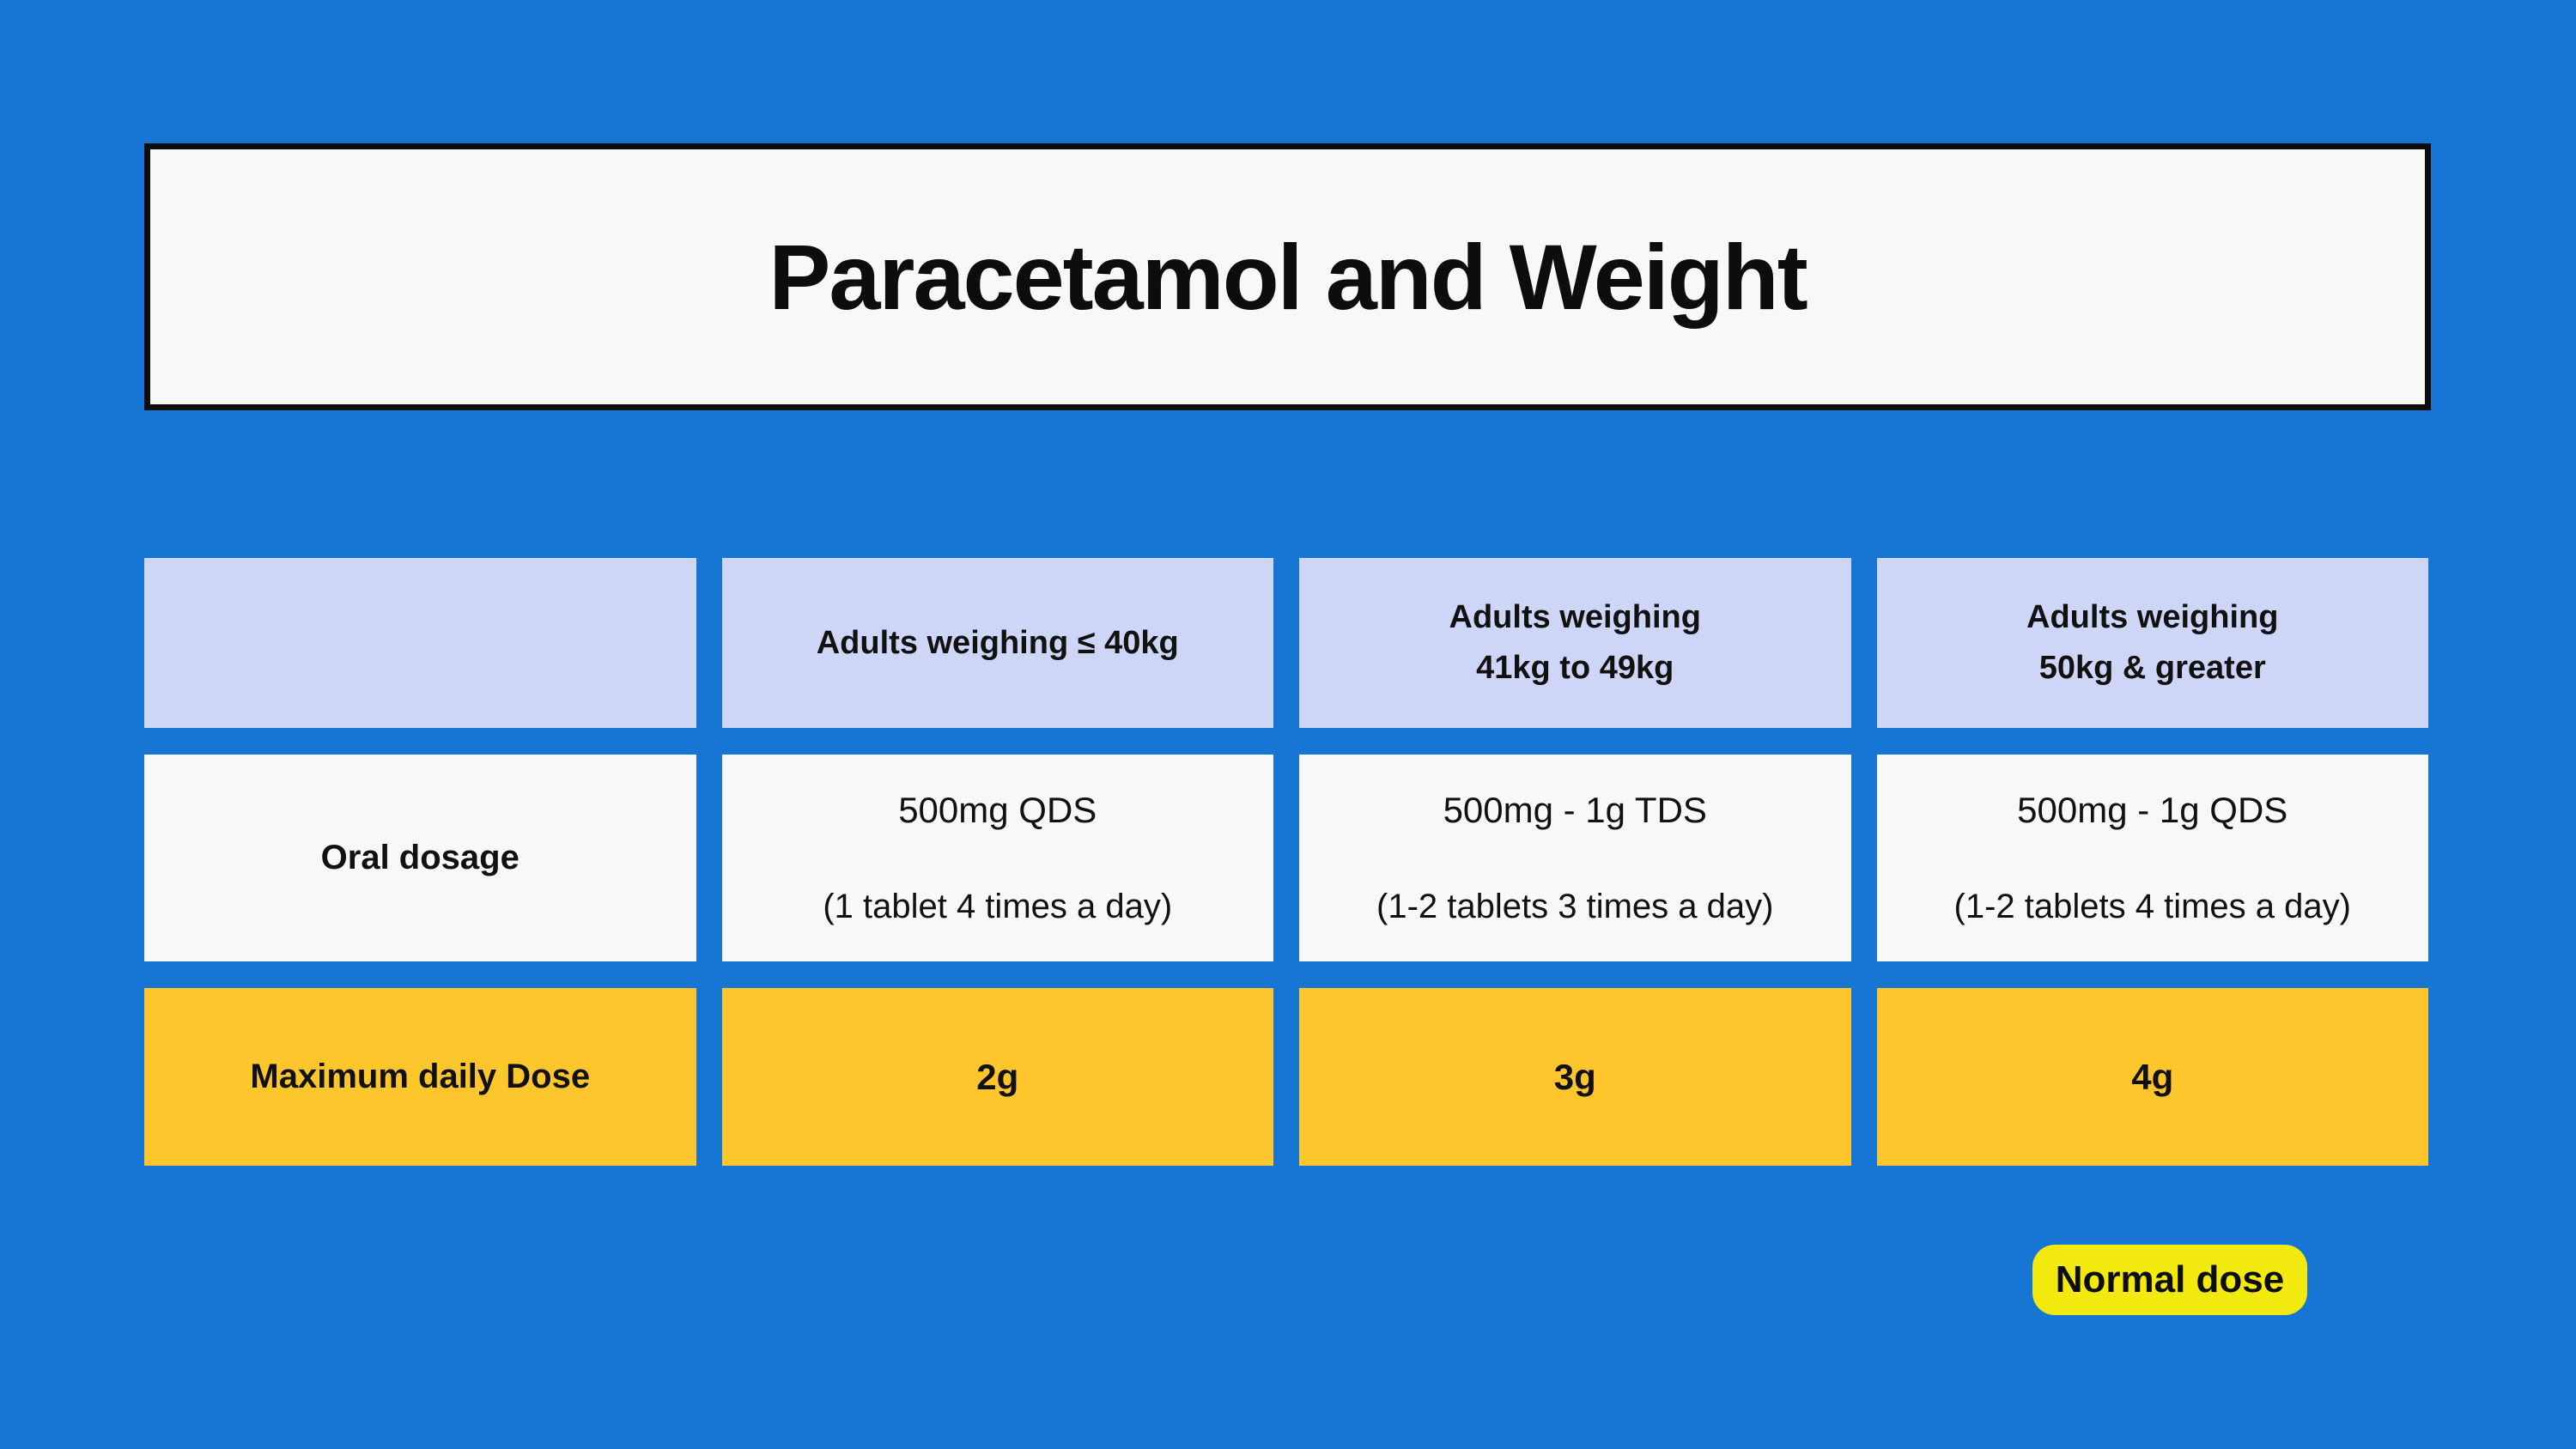 This screenshot has height=1449, width=2576. What do you see at coordinates (2170, 1280) in the screenshot?
I see `normal-dose-badge: Normal dose` at bounding box center [2170, 1280].